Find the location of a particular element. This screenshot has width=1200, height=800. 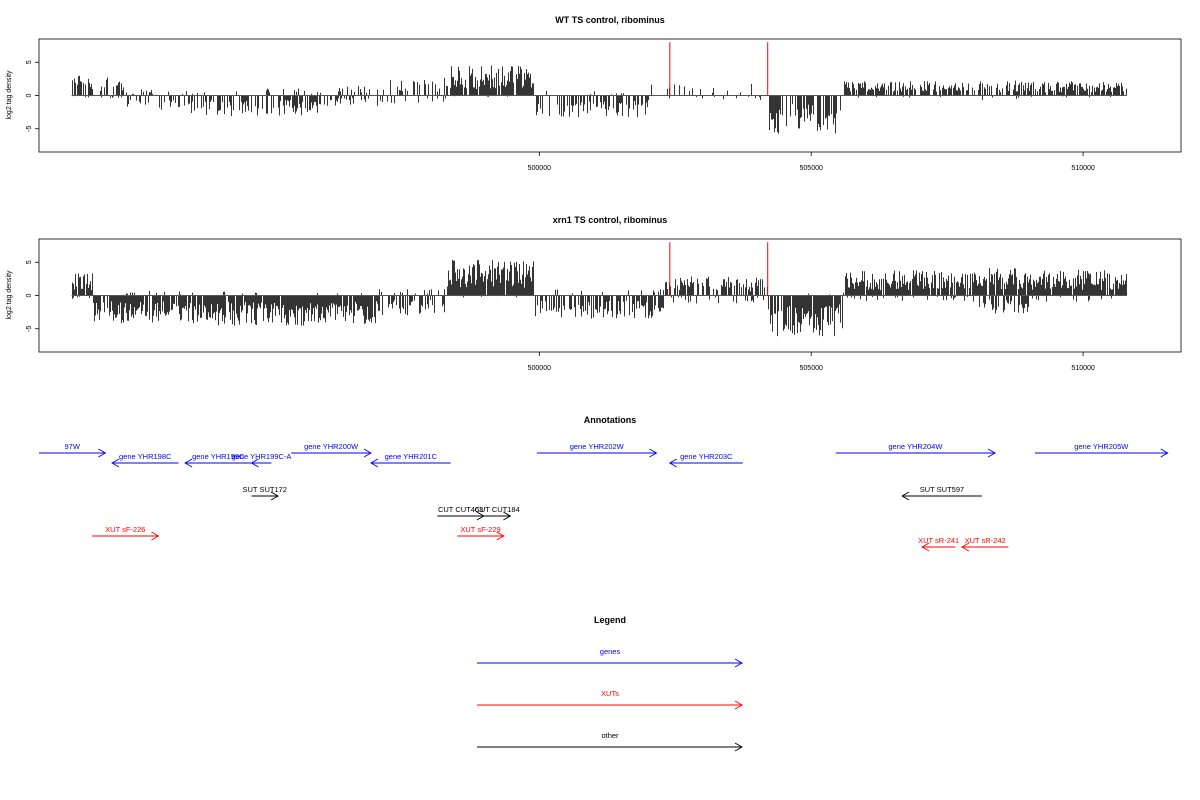

legend-item: genes is located at coordinates (610, 657).